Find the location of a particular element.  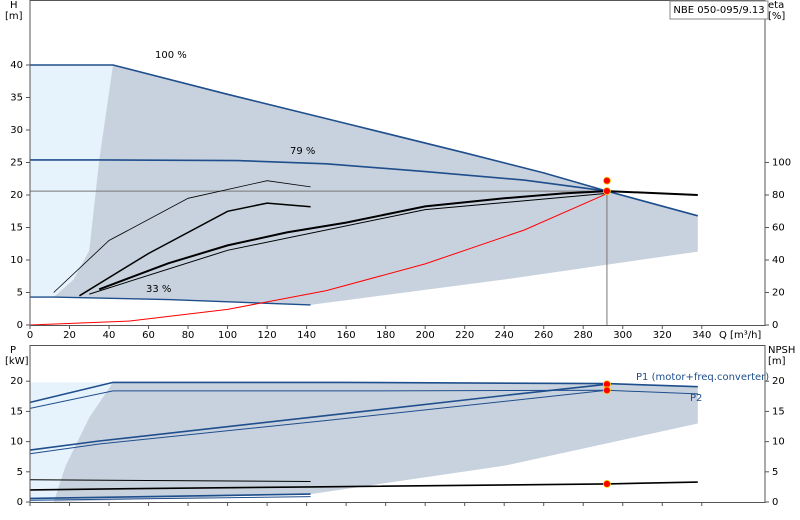

y-axis-label: P is located at coordinates (13, 350).